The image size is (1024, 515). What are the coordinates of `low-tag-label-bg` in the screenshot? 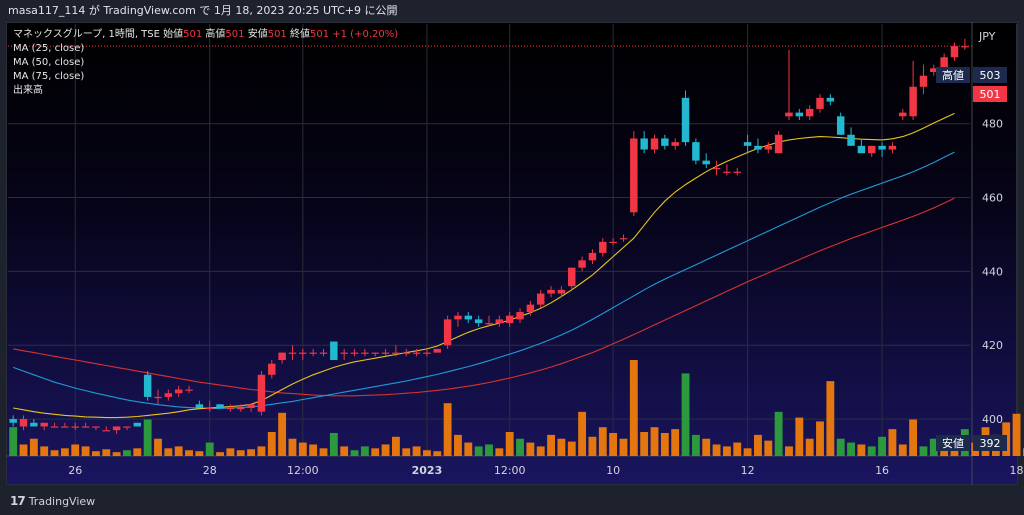 It's located at (953, 443).